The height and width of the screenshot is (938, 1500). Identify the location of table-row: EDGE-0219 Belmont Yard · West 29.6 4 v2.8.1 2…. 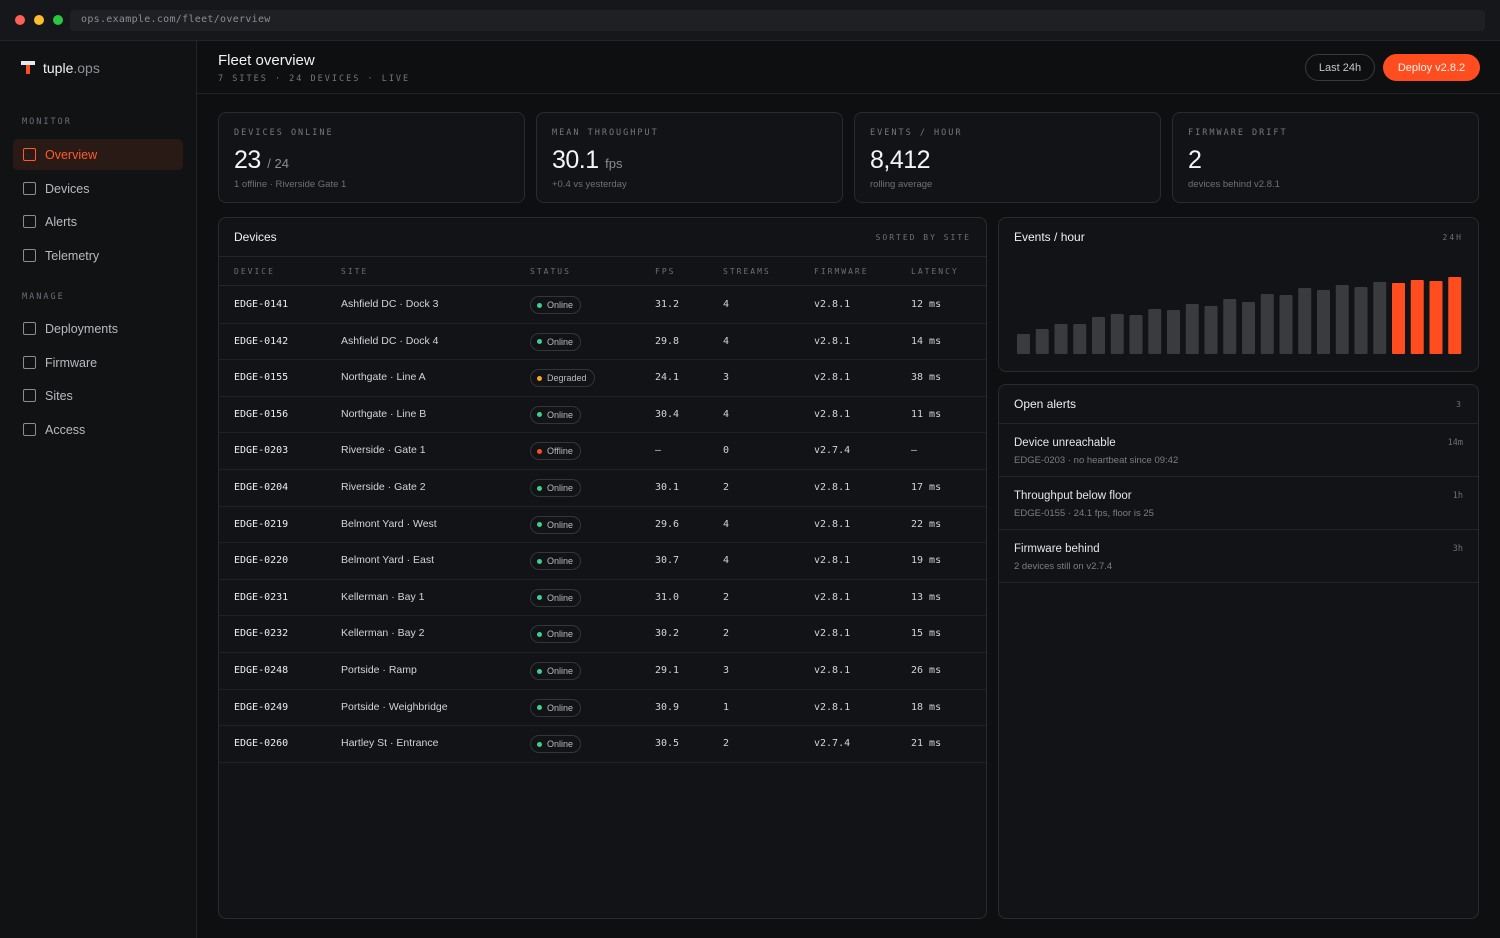
(602, 525).